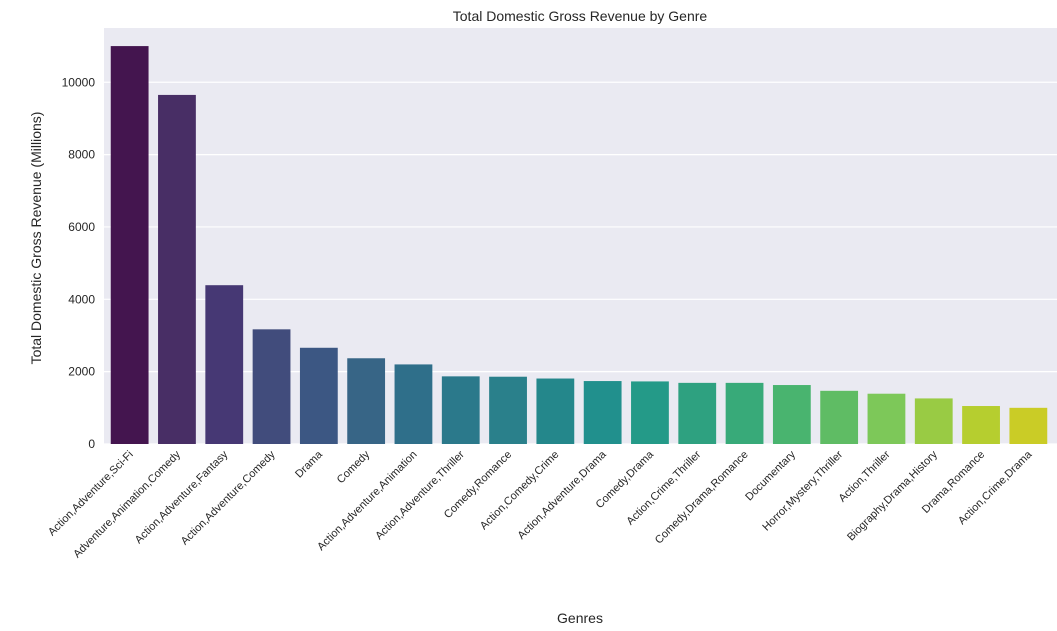  I want to click on y-tick-label: 6000, so click(81, 227).